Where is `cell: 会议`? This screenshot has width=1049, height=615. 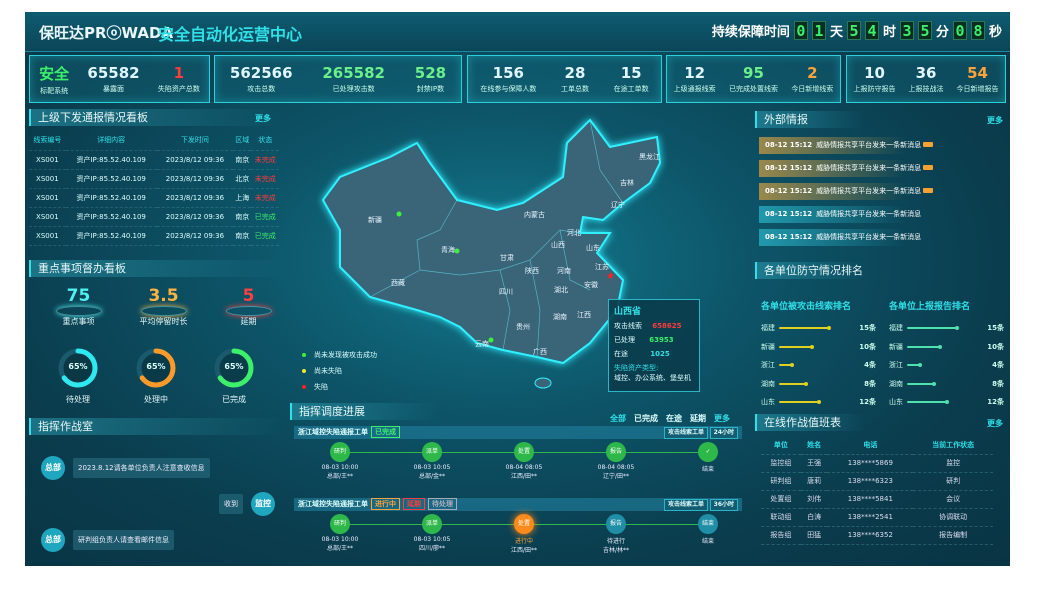
cell: 会议 is located at coordinates (953, 499).